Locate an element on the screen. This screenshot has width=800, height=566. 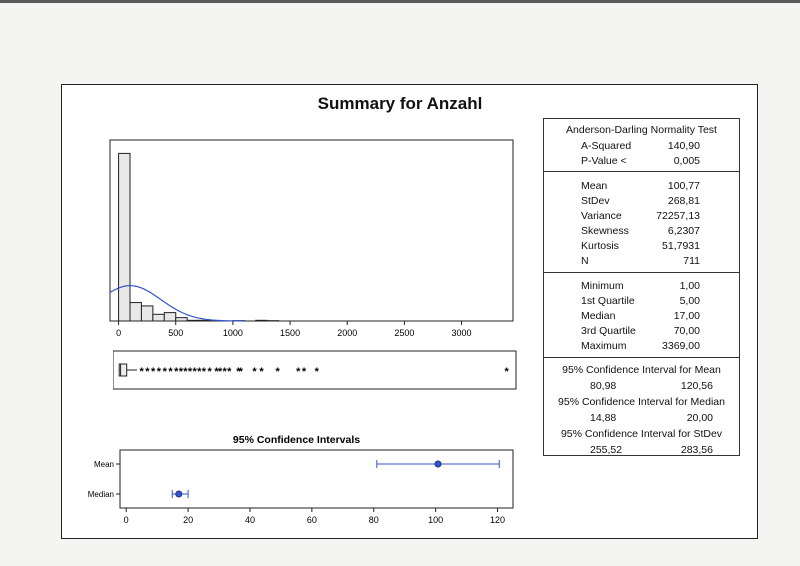
ci-plot-area is located at coordinates (316, 479).